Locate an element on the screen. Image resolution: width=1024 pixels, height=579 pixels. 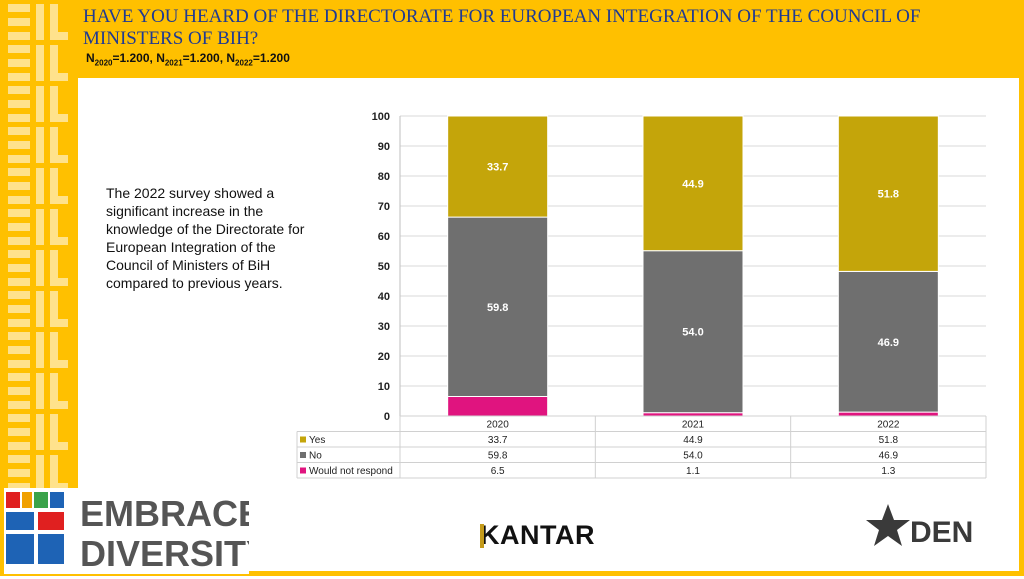
table-cell: 33.7 is located at coordinates (498, 440).